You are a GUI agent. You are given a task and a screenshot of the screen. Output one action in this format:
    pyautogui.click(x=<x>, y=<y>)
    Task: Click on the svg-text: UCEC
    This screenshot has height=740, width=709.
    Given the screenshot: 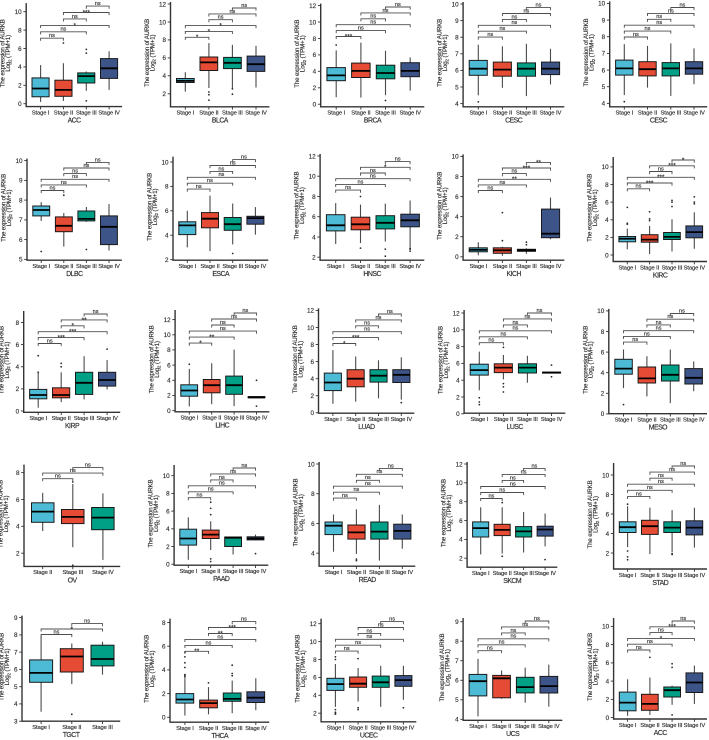 What is the action you would take?
    pyautogui.click(x=369, y=736)
    